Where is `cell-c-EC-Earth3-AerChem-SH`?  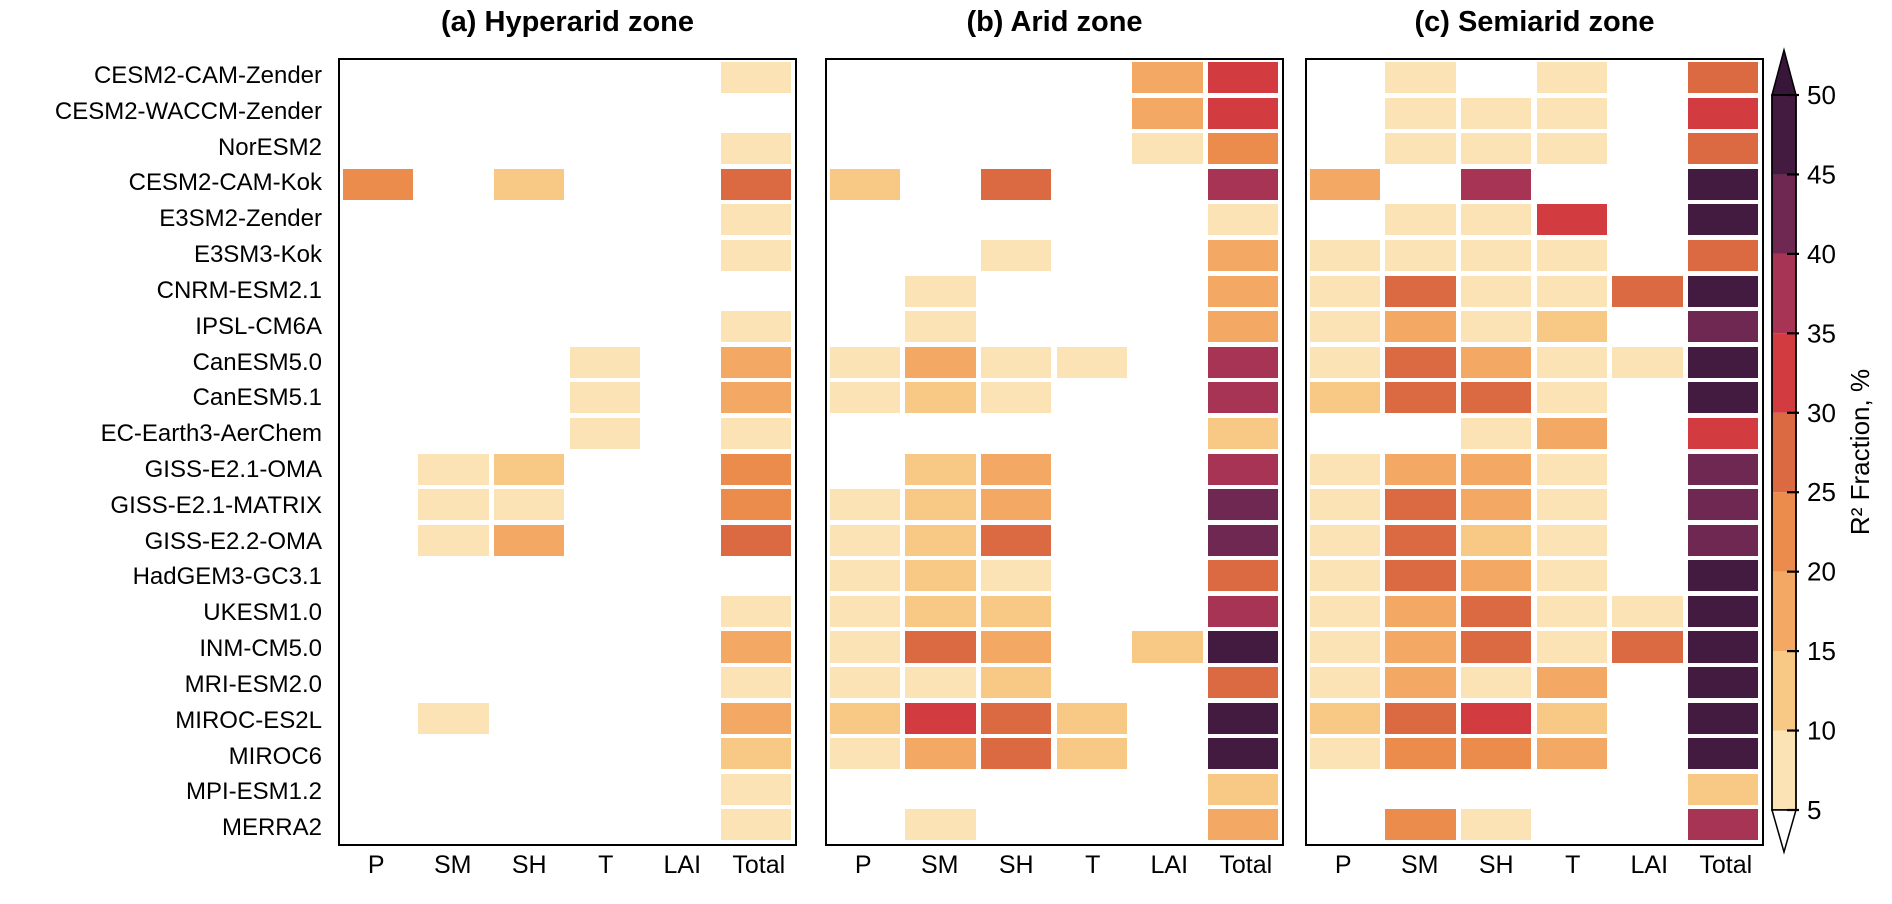
cell-c-EC-Earth3-AerChem-SH is located at coordinates (1496, 433).